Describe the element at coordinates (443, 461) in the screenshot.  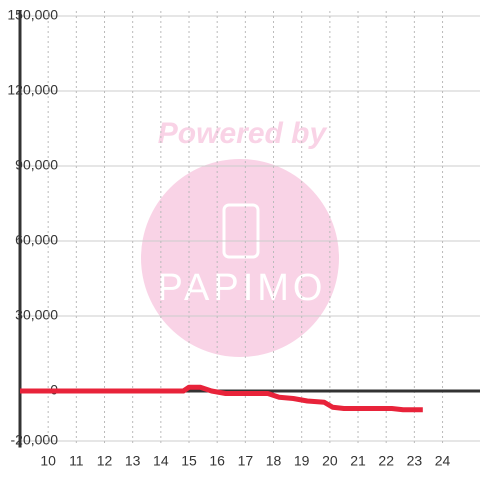
I see `x-tick-label: 24` at that location.